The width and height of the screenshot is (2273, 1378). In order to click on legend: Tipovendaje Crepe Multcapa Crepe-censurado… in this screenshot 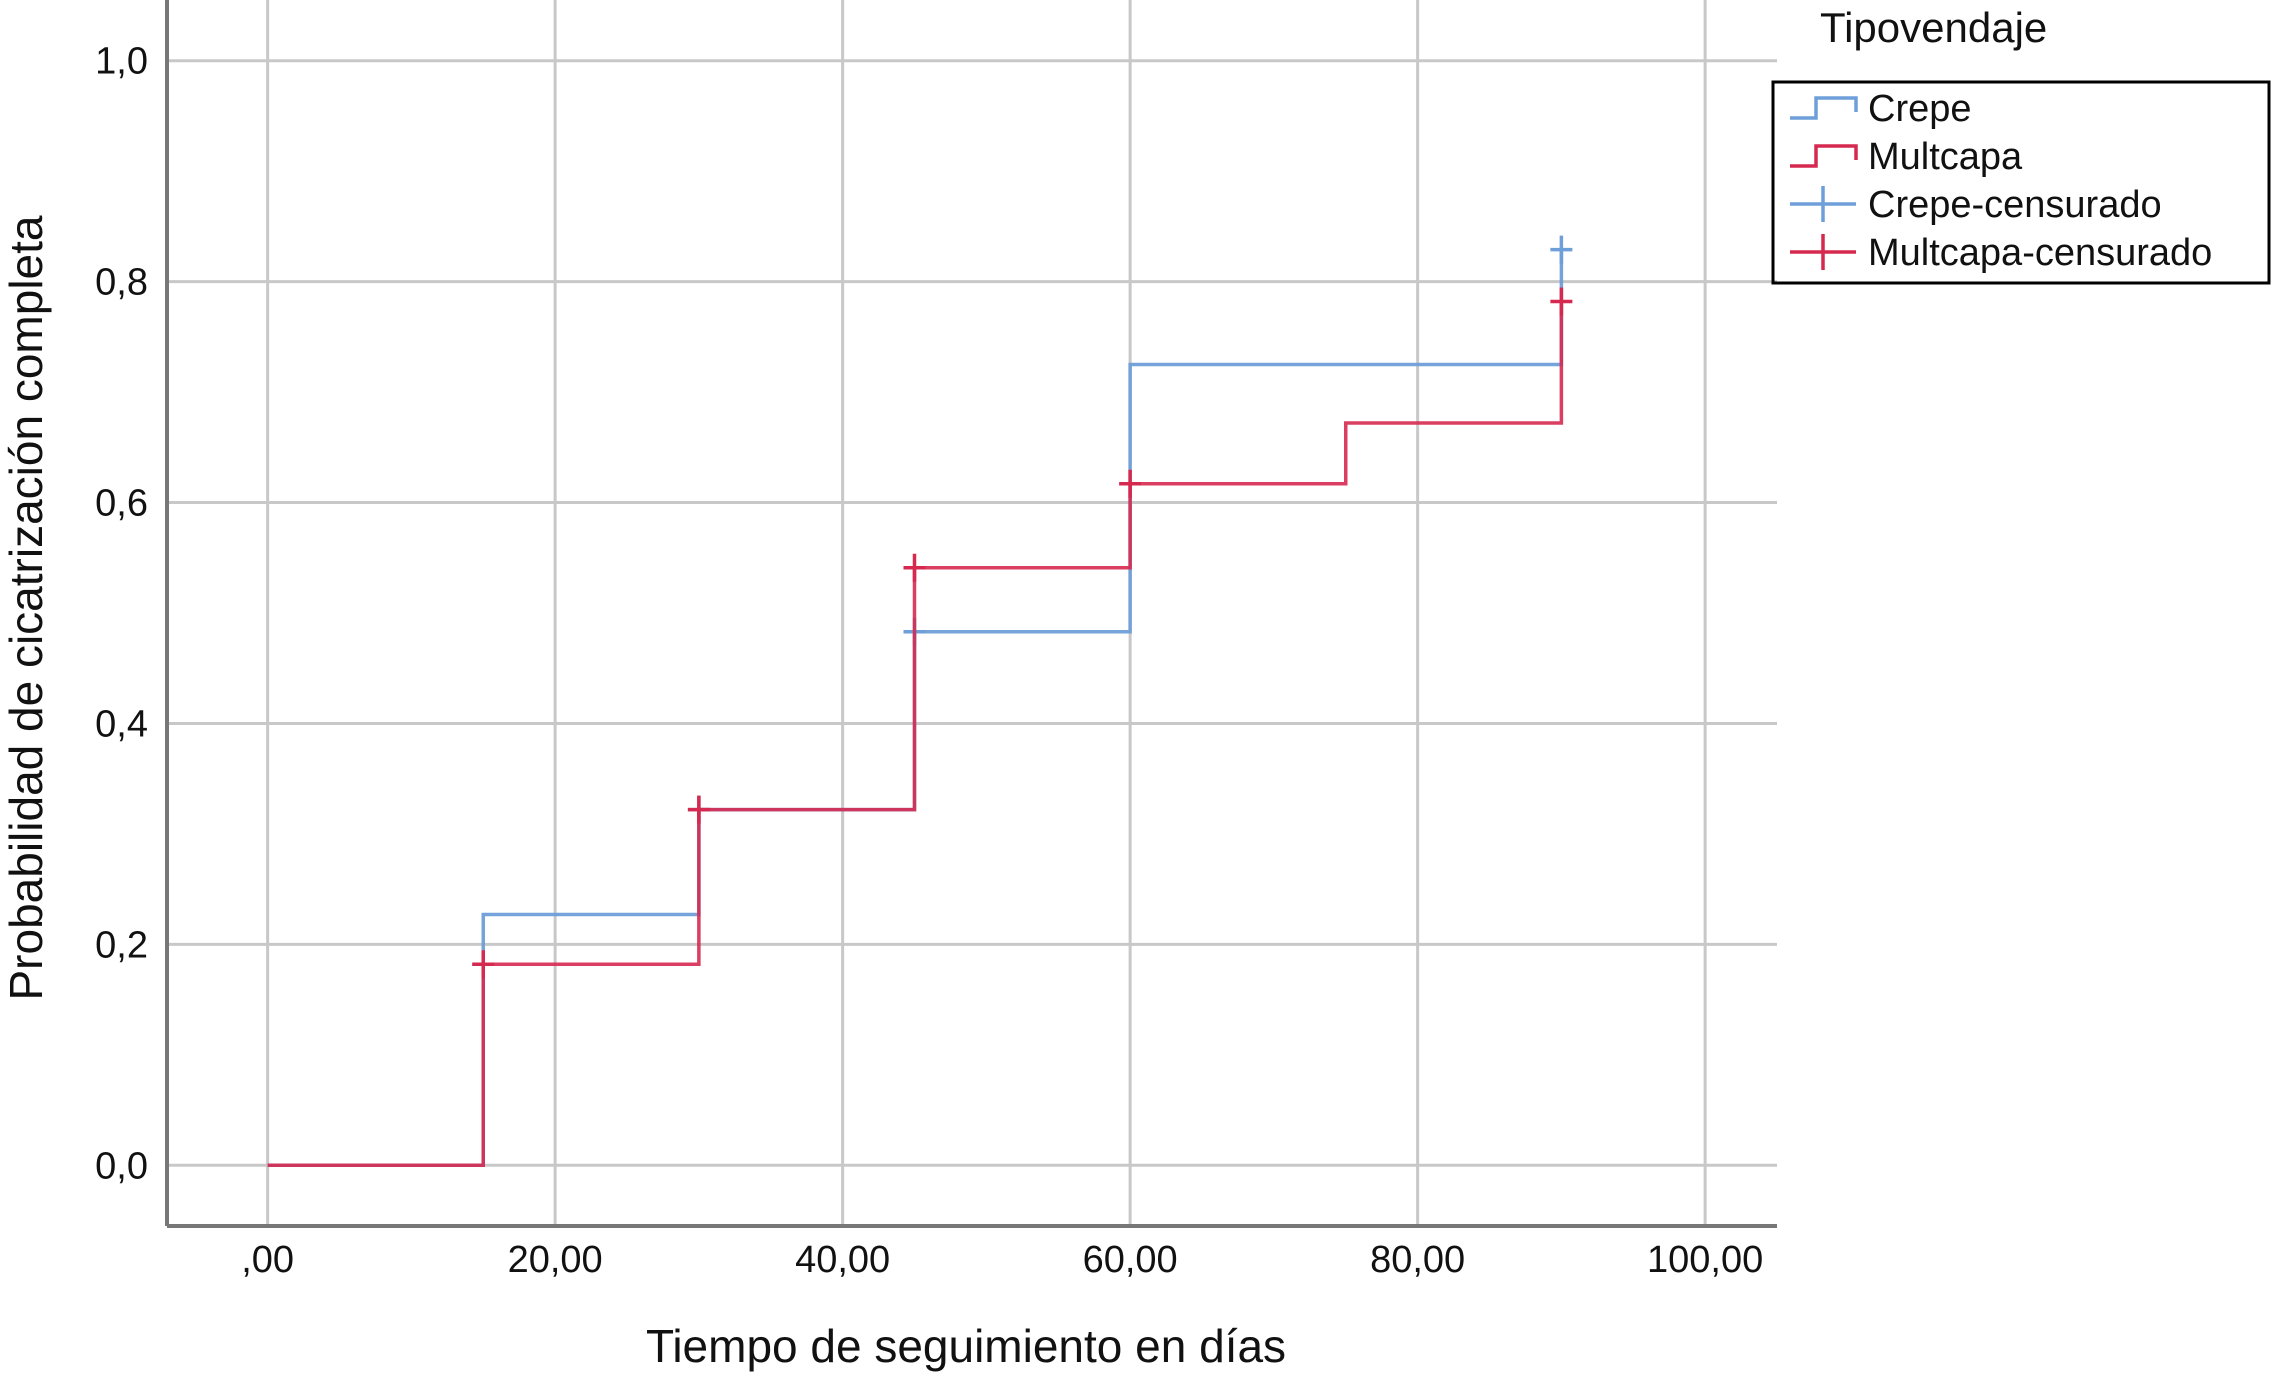, I will do `click(2021, 144)`.